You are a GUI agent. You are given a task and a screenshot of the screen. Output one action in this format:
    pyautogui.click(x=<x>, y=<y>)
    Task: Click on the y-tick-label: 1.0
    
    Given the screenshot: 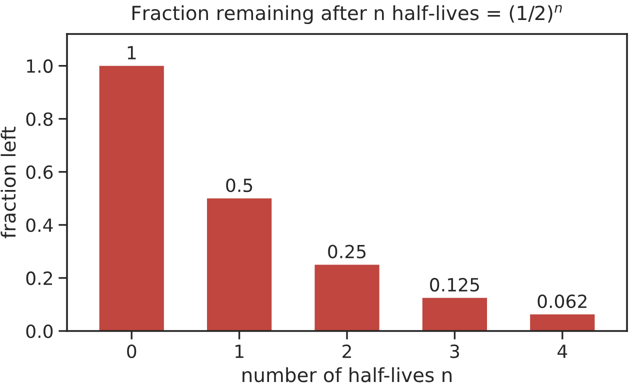 What is the action you would take?
    pyautogui.click(x=40, y=66)
    